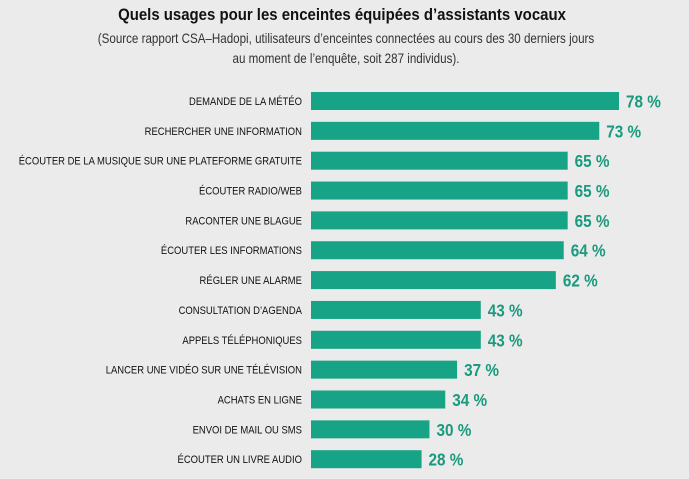 The height and width of the screenshot is (479, 689). Describe the element at coordinates (250, 191) in the screenshot. I see `category-label: ÉCOUTER RADIO/WEB` at that location.